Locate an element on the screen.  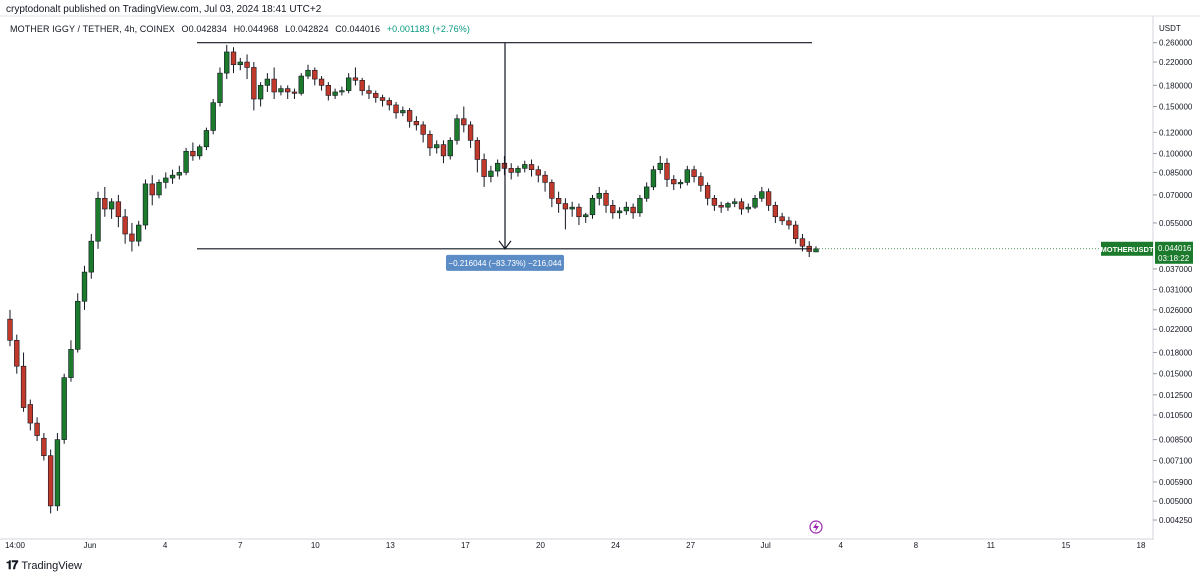
price-unit-label: USDT is located at coordinates (1170, 28).